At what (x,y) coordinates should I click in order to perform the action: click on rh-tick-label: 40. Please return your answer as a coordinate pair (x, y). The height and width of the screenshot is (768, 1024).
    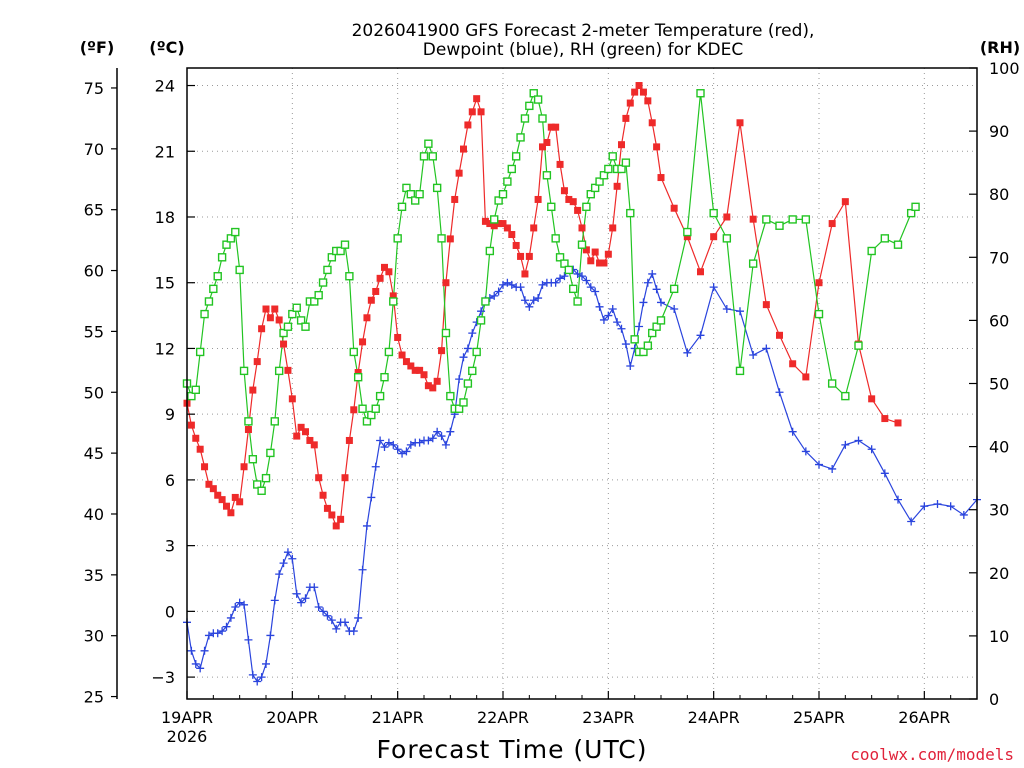
    Looking at the image, I should click on (999, 447).